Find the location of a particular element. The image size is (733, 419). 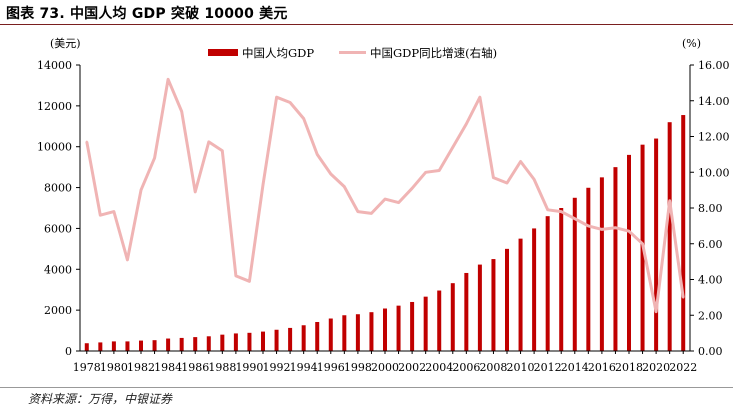

left-tick-label: 12000 is located at coordinates (54, 106).